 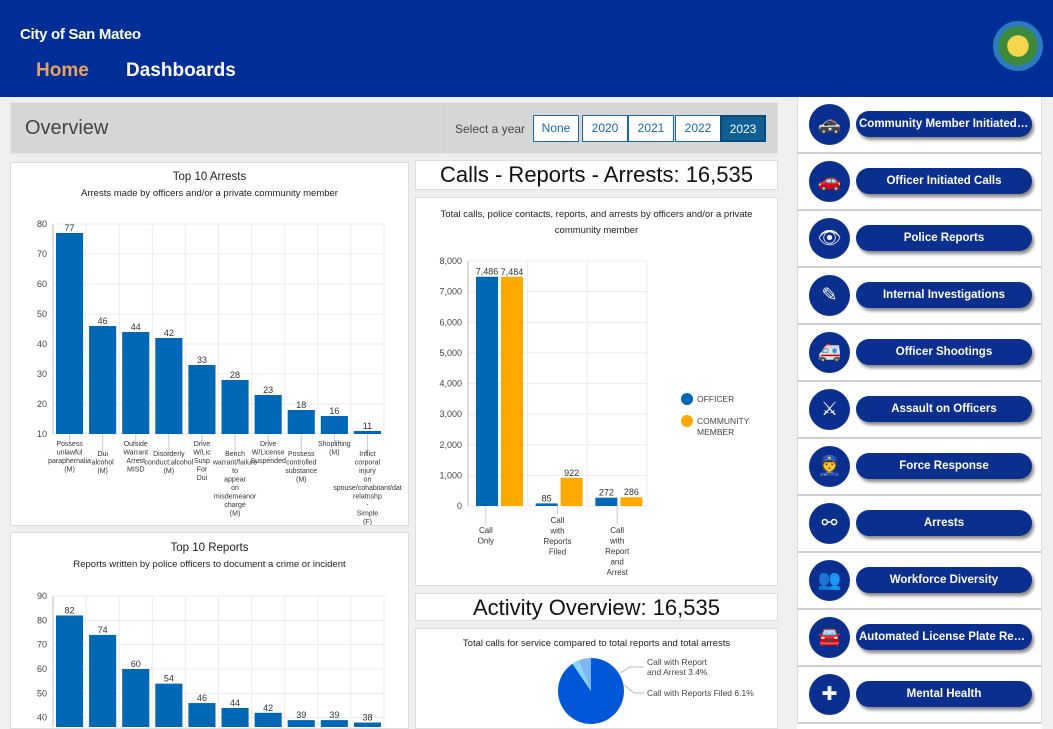 What do you see at coordinates (651, 128) in the screenshot?
I see `year-2021-button: 2021` at bounding box center [651, 128].